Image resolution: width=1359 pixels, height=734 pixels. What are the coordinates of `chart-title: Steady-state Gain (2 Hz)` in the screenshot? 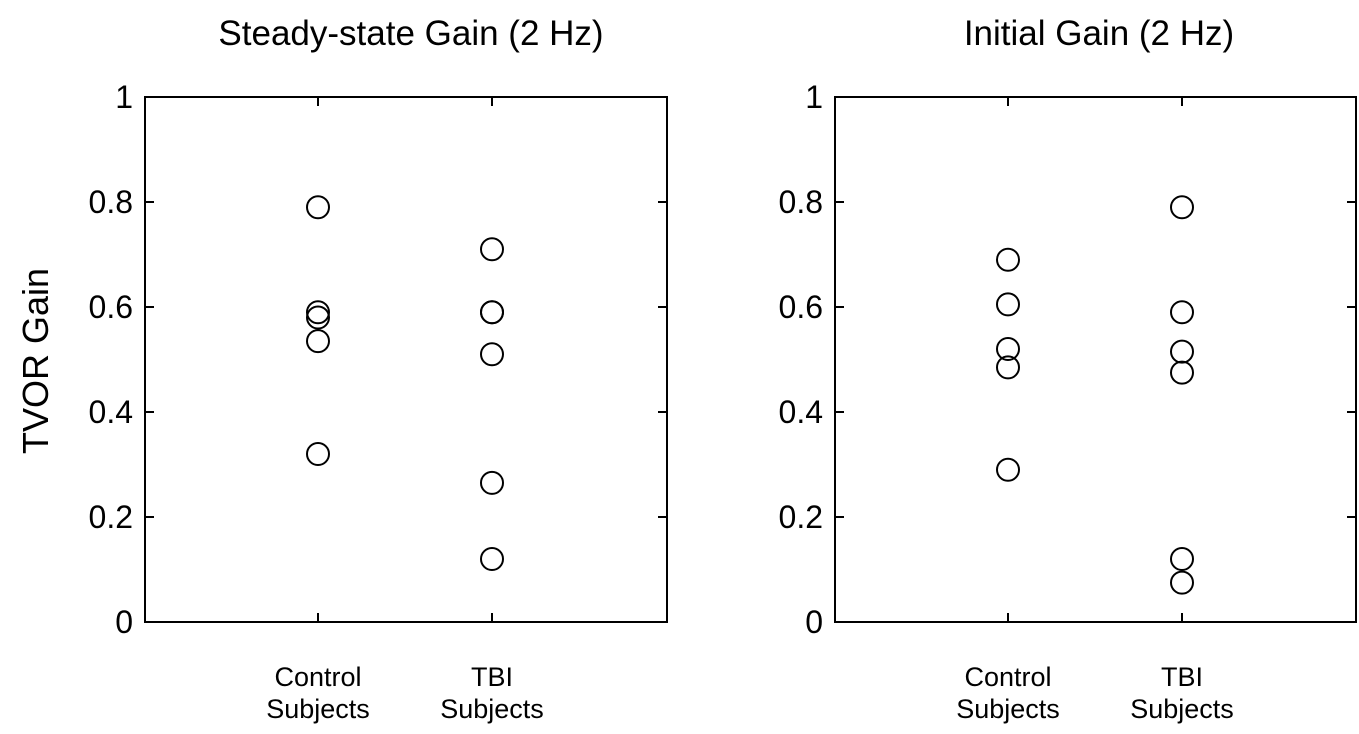 It's located at (410, 33).